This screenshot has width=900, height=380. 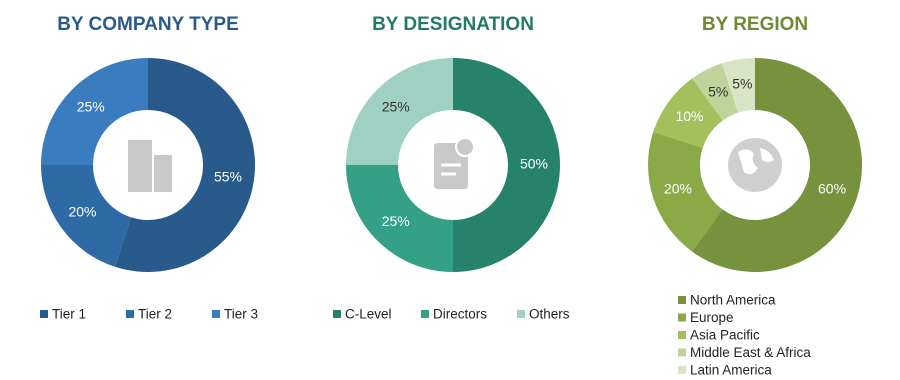 I want to click on legend-label: C-Level, so click(x=368, y=314).